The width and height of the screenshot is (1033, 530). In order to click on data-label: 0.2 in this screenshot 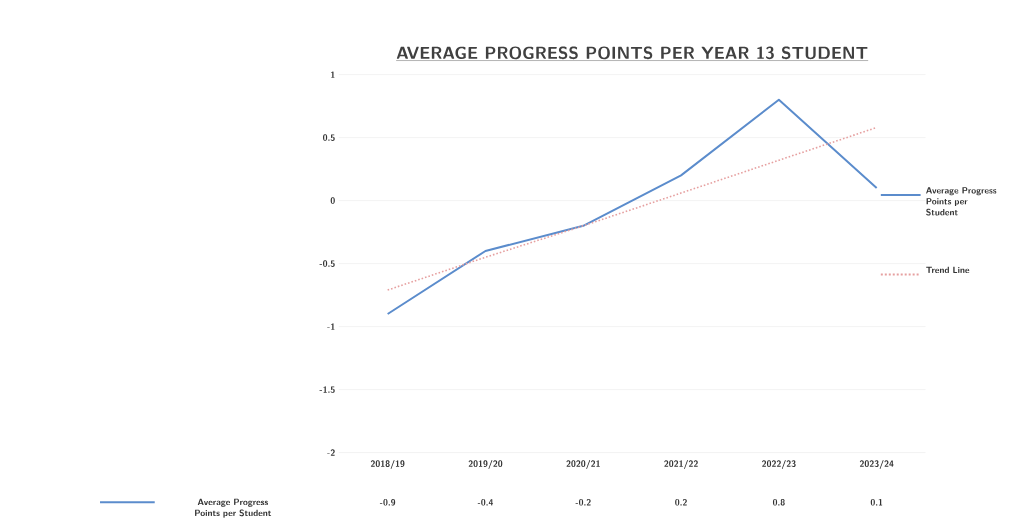, I will do `click(681, 502)`.